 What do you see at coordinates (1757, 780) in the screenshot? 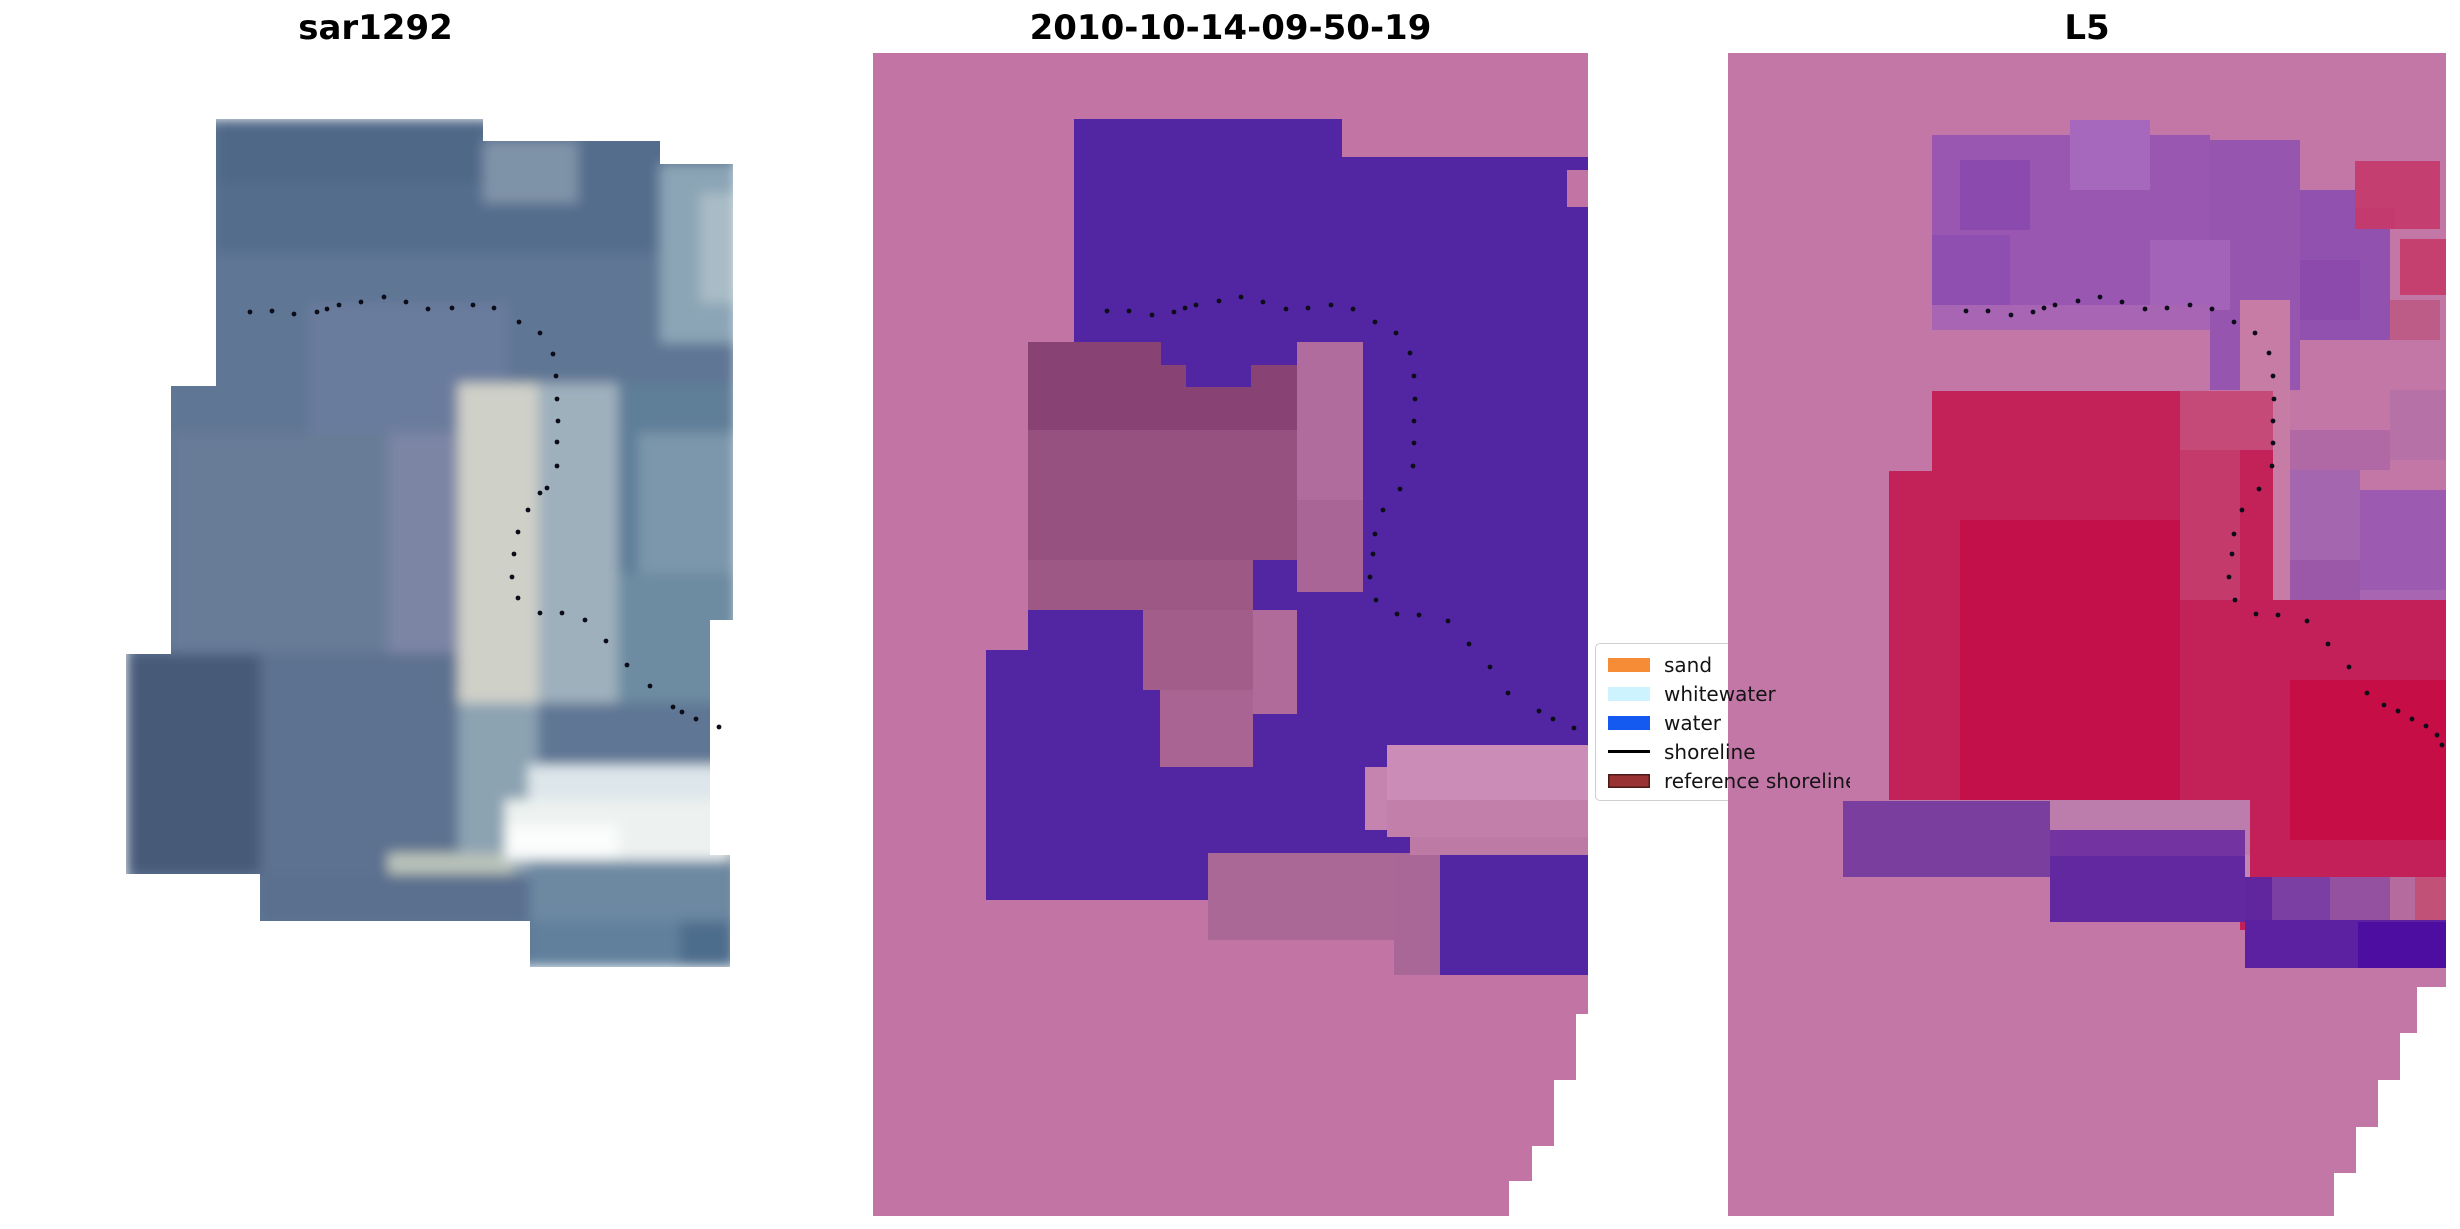
I see `legend-label: reference shoreline` at bounding box center [1757, 780].